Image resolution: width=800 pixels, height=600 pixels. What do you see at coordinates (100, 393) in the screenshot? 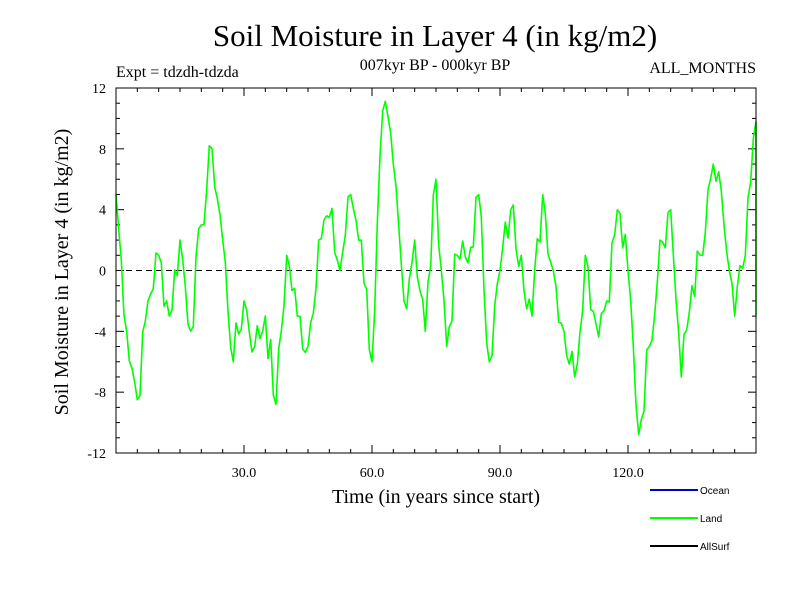
I see `y-tick-label: -8` at bounding box center [100, 393].